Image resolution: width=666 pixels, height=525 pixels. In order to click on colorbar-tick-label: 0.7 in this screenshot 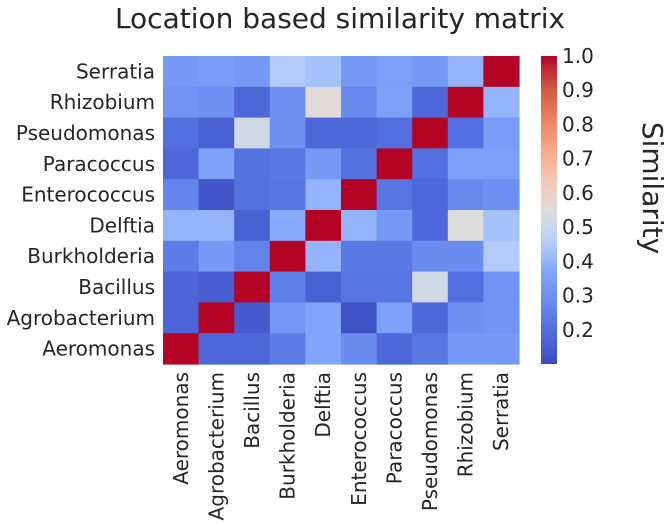, I will do `click(578, 159)`.